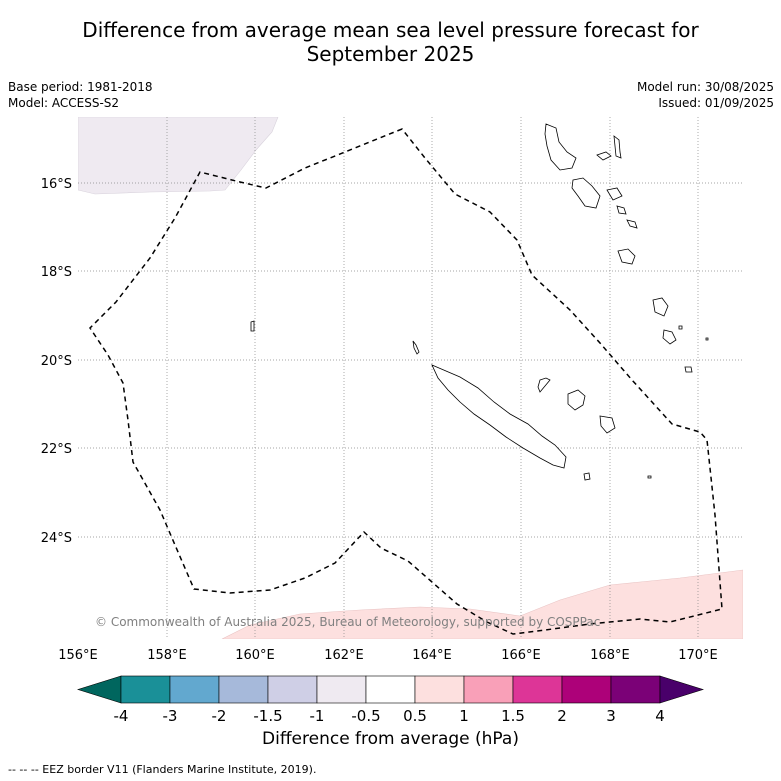  I want to click on lat-tick: 22°S, so click(56, 449).